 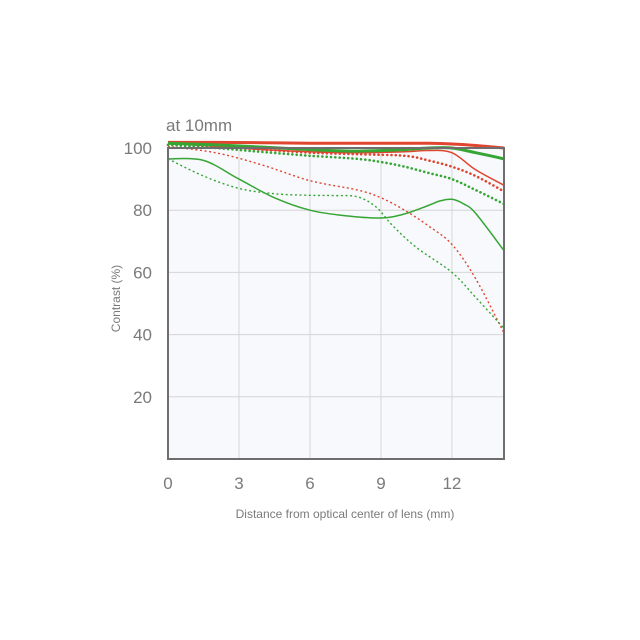 What do you see at coordinates (451, 483) in the screenshot?
I see `x-tick-label: 12` at bounding box center [451, 483].